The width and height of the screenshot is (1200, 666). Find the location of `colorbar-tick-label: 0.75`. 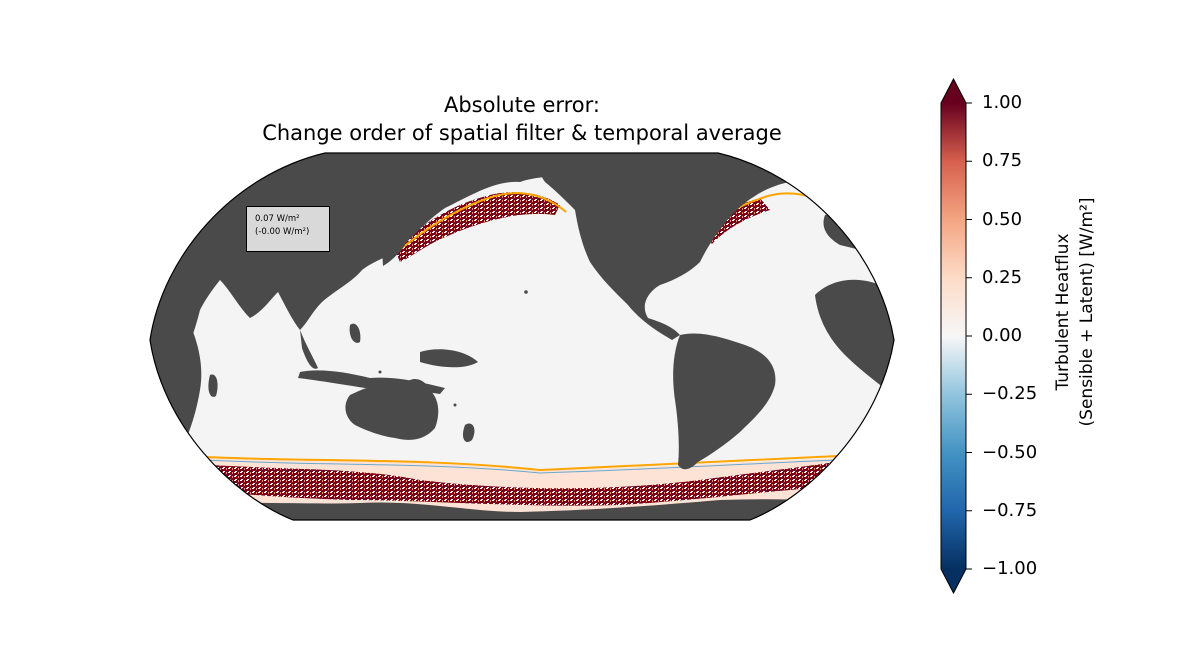

colorbar-tick-label: 0.75 is located at coordinates (1002, 161).